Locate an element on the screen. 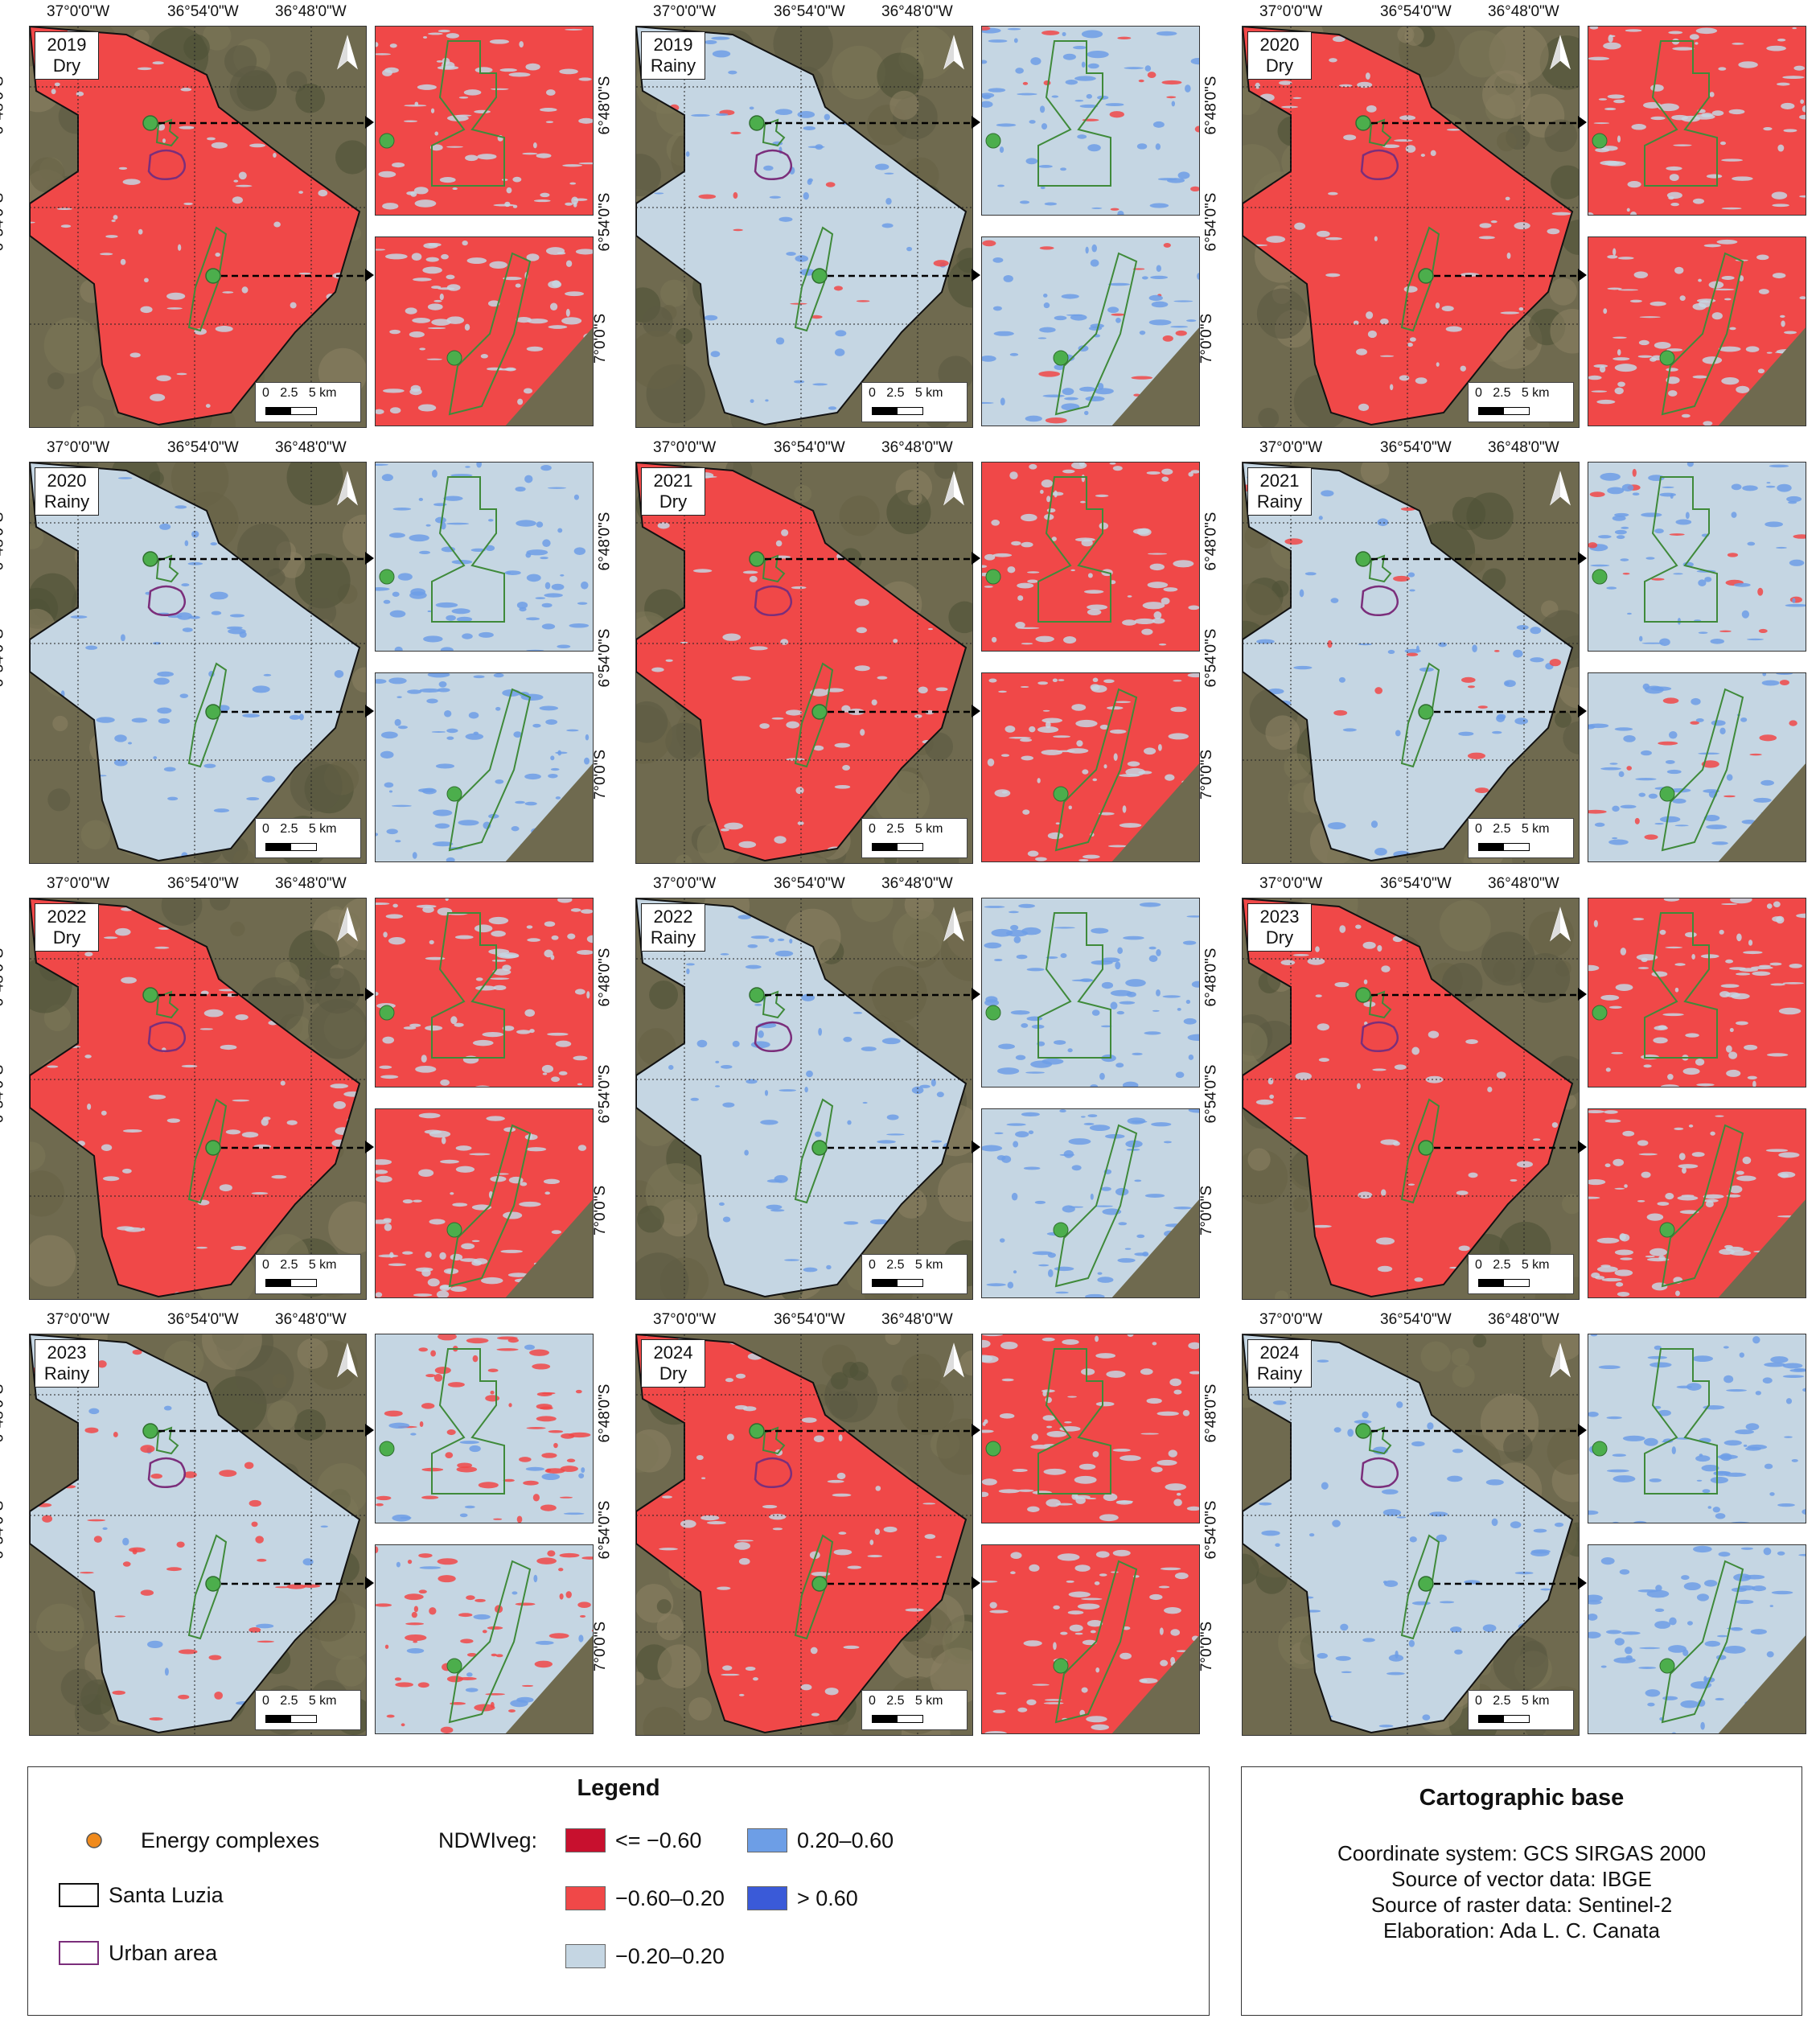 Image resolution: width=1820 pixels, height=2027 pixels. year-label: 2021 is located at coordinates (1279, 481).